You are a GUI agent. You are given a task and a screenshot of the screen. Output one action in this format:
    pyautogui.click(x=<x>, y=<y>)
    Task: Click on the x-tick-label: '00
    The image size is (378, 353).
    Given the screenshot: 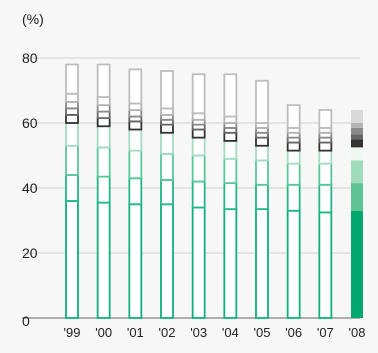 What is the action you would take?
    pyautogui.click(x=103, y=332)
    